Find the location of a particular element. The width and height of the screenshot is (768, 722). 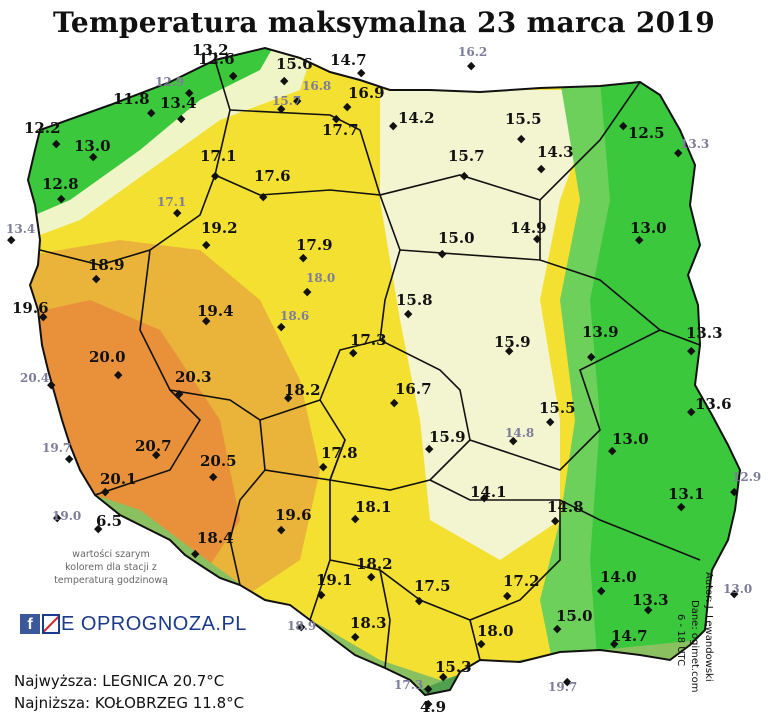

station-max-value: 19.6 is located at coordinates (30, 308).